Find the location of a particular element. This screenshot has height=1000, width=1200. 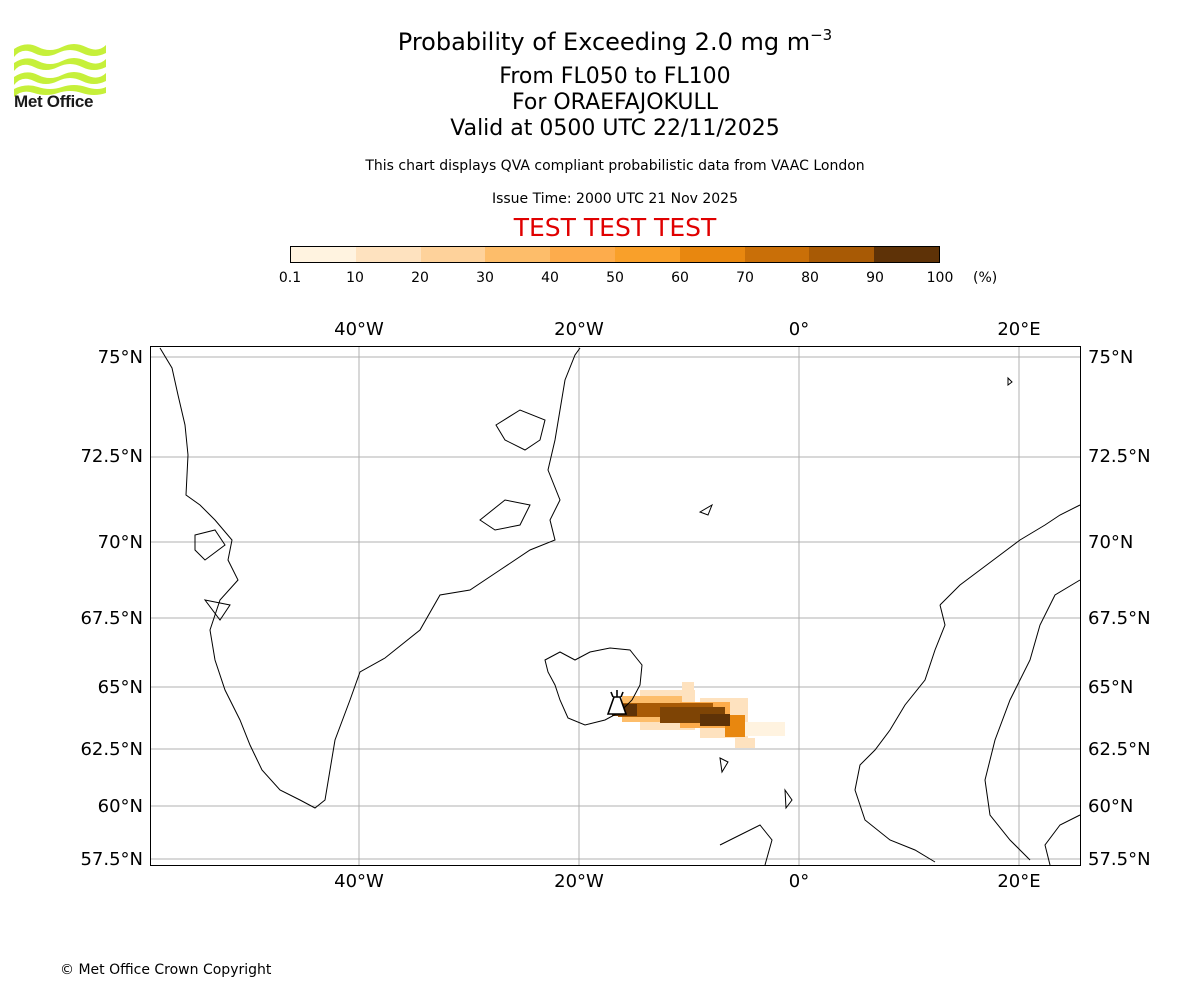

colorbar-tick-label: 10 is located at coordinates (355, 278).